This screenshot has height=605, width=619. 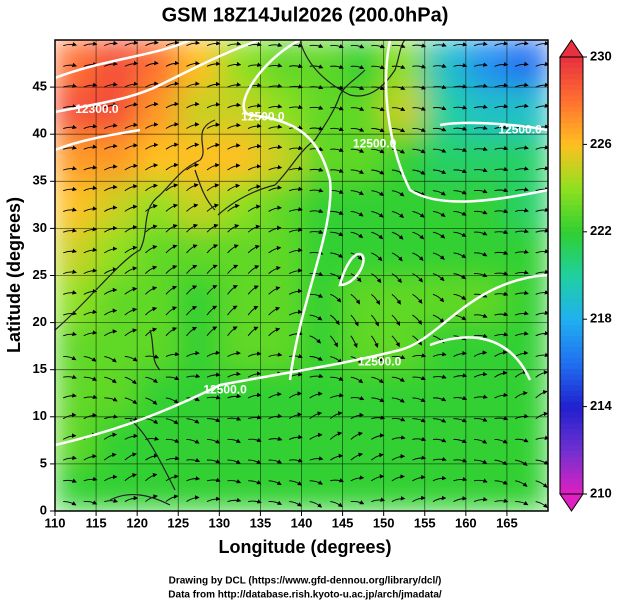 What do you see at coordinates (43, 509) in the screenshot?
I see `y-tick-label: 0` at bounding box center [43, 509].